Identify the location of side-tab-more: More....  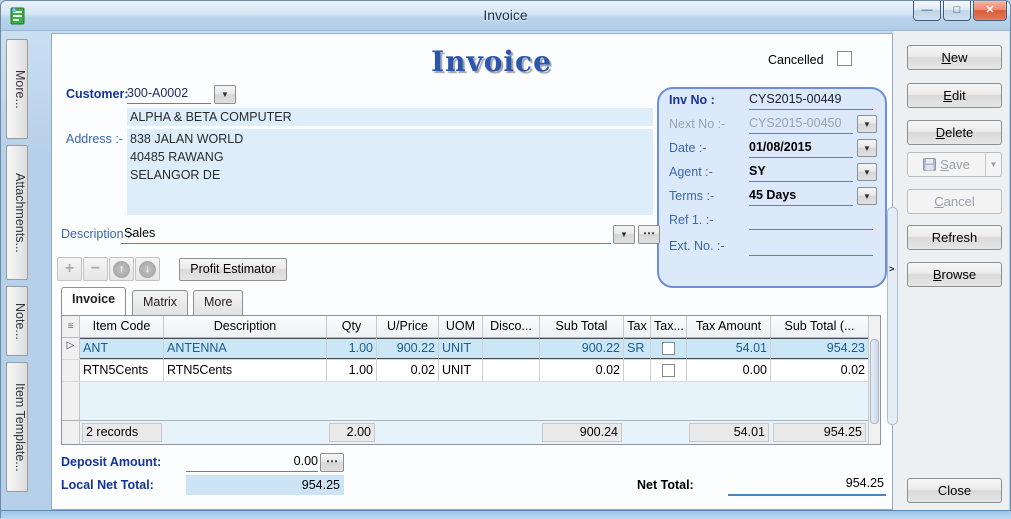
(17, 89).